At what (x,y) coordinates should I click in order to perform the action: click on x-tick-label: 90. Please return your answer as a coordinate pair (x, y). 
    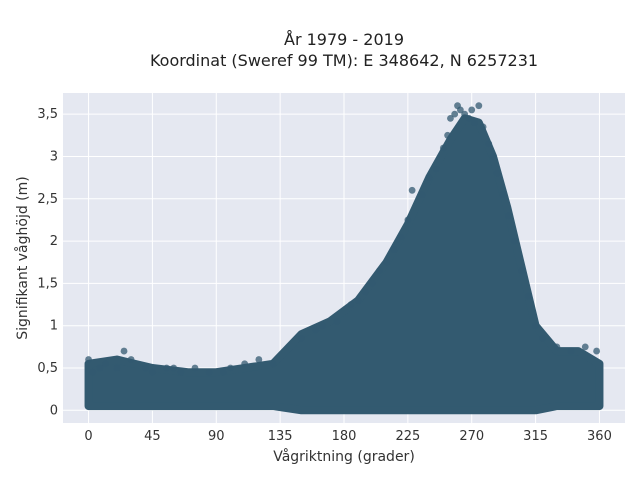
    Looking at the image, I should click on (216, 436).